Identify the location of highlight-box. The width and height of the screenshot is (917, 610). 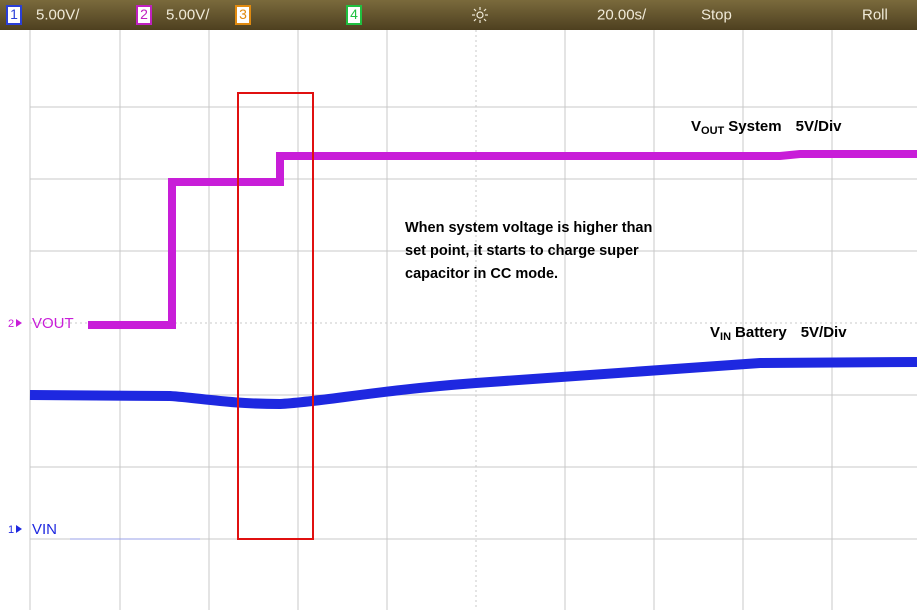
(275, 316).